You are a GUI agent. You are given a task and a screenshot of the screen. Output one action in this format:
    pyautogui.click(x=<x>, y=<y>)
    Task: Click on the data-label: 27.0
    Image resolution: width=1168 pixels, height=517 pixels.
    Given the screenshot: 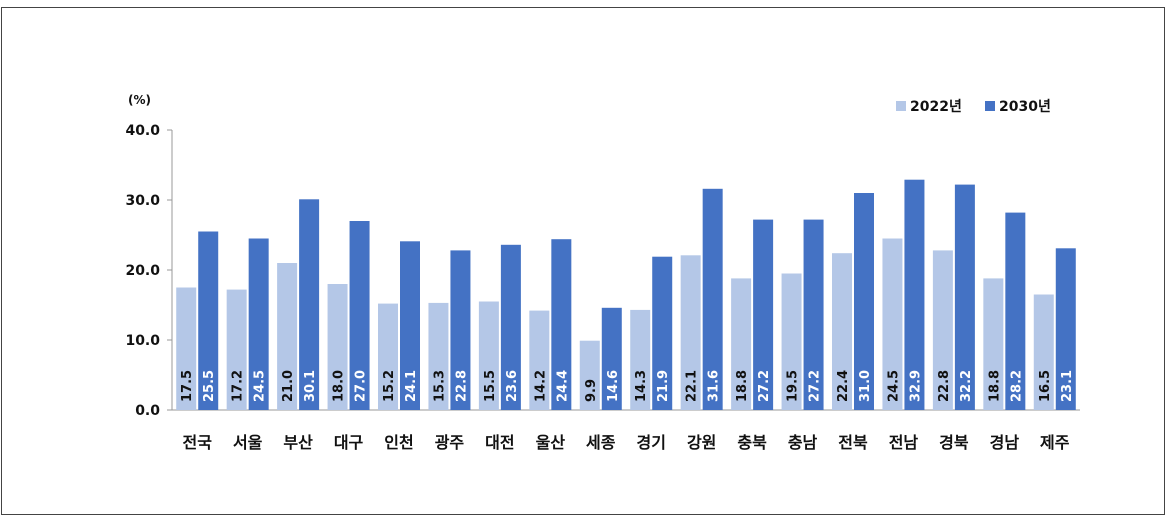 What is the action you would take?
    pyautogui.click(x=361, y=386)
    